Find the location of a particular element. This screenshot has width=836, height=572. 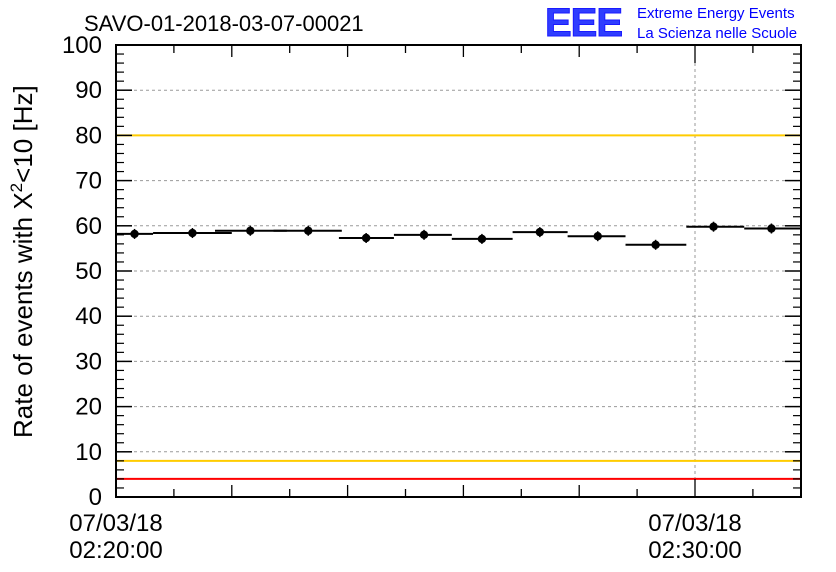

eee-logo-line2: La Scienza nelle Scuole is located at coordinates (717, 33).